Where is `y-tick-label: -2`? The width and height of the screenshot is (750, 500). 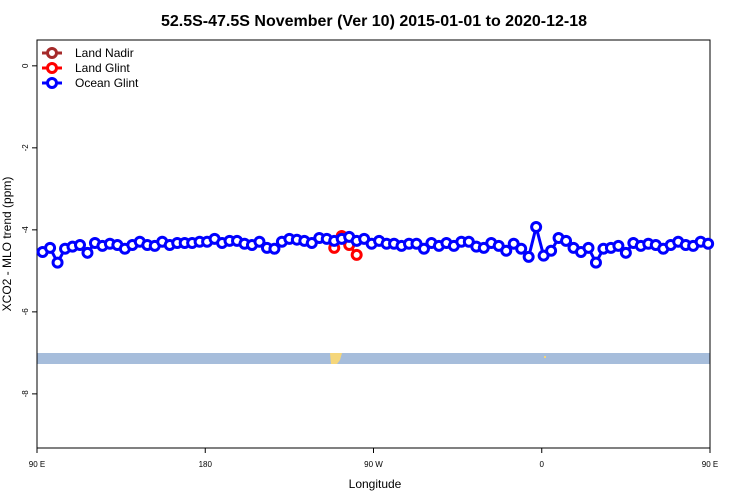
y-tick-label: -2 is located at coordinates (25, 148).